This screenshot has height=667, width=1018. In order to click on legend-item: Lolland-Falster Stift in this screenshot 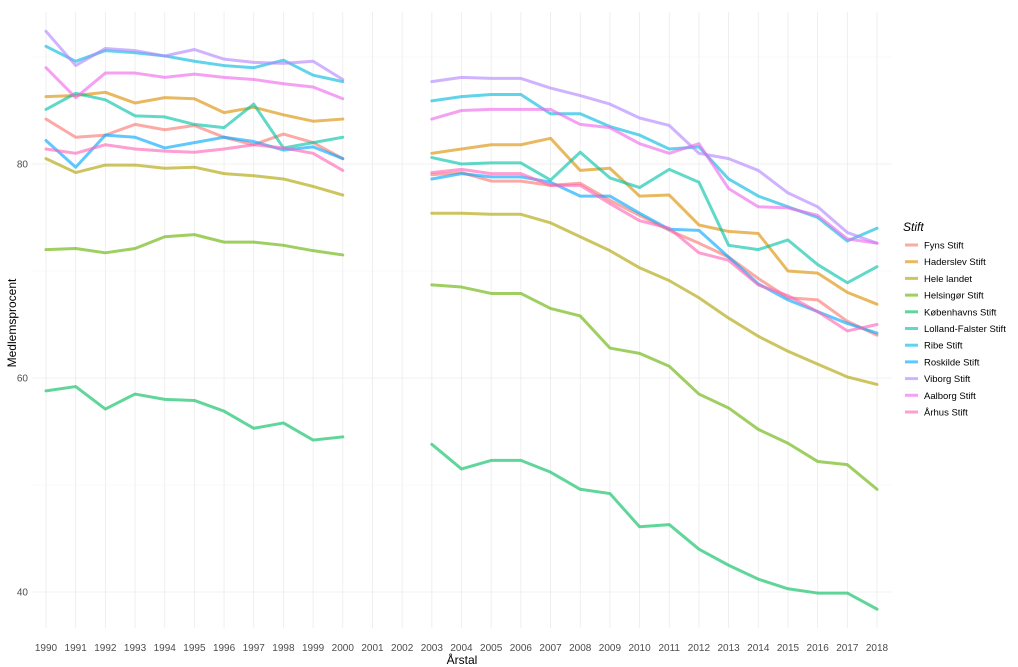, I will do `click(955, 329)`.